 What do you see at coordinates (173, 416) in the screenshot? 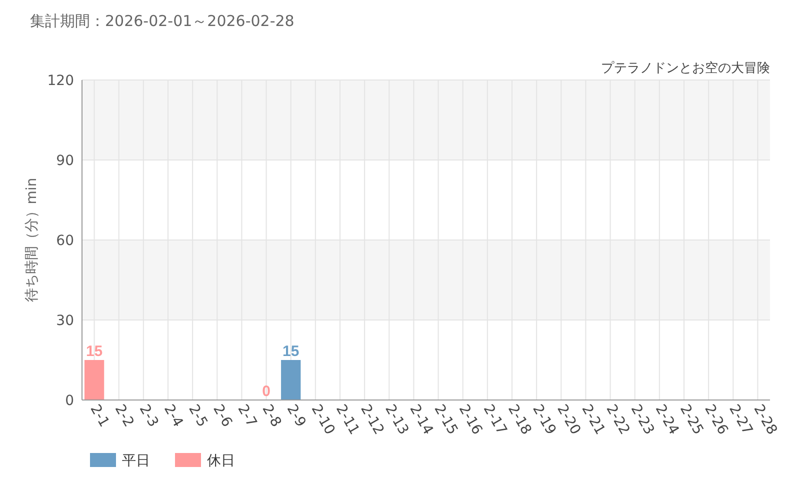
I see `x-tick-label: 2-4` at bounding box center [173, 416].